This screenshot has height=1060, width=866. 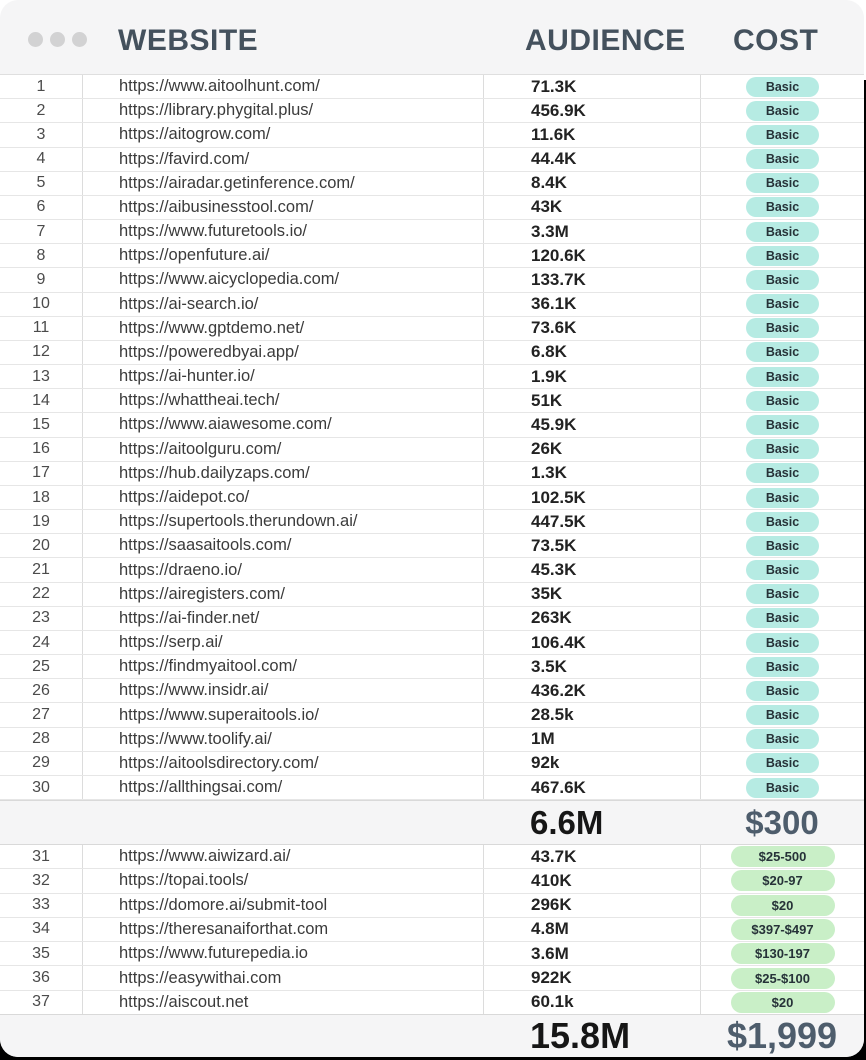 I want to click on website-link: https://theresanaiforthat.com, so click(x=282, y=929).